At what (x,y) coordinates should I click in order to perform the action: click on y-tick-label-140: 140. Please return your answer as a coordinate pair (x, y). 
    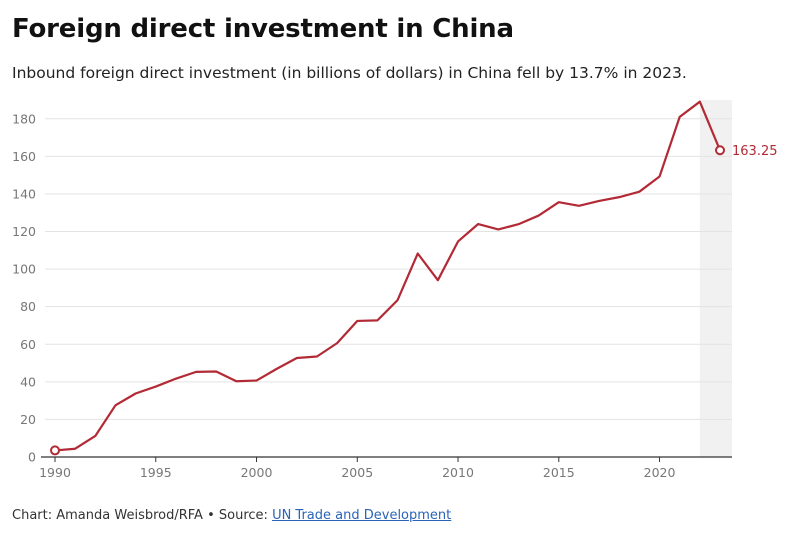
    Looking at the image, I should click on (24, 193).